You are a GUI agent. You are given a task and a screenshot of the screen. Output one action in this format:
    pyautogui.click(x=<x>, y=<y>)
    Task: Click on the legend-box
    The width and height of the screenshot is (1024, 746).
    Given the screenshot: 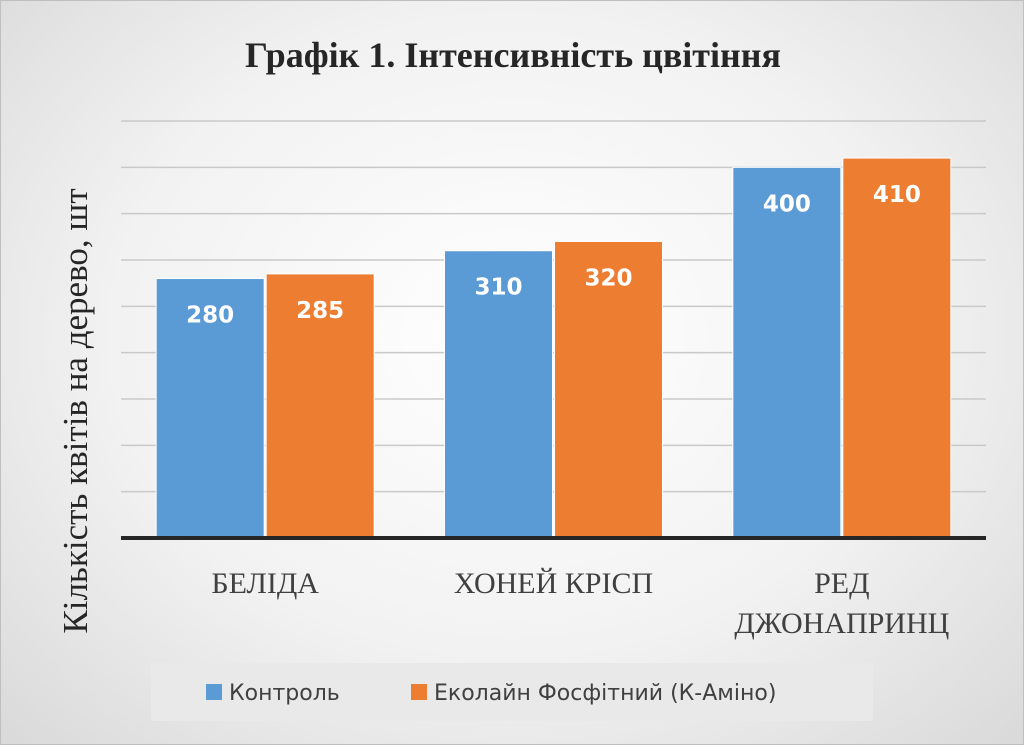 What is the action you would take?
    pyautogui.click(x=512, y=692)
    